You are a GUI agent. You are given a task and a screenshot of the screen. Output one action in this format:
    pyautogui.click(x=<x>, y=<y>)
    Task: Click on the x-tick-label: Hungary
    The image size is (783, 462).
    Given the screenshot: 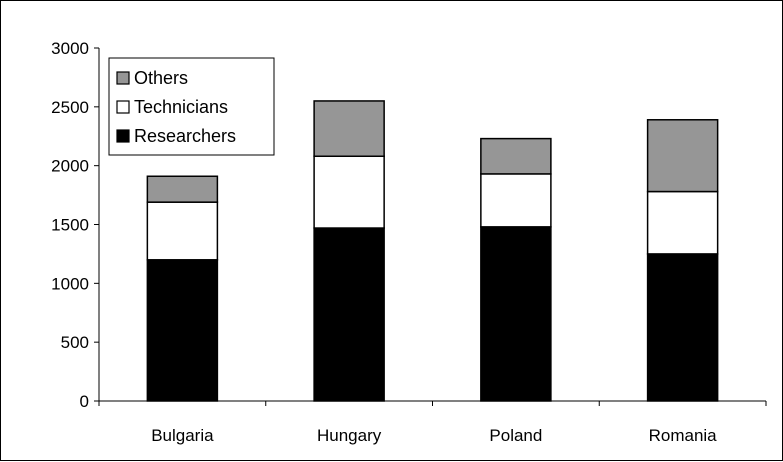 What is the action you would take?
    pyautogui.click(x=349, y=435)
    